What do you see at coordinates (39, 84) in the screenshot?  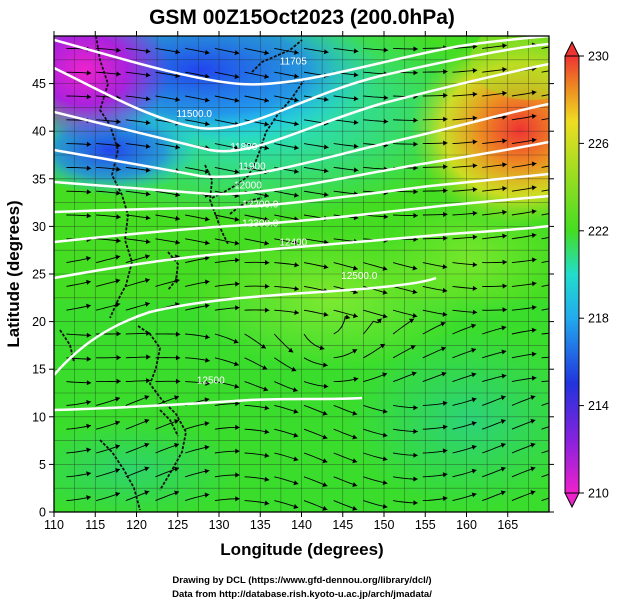 I see `y-tick-label: 45` at bounding box center [39, 84].